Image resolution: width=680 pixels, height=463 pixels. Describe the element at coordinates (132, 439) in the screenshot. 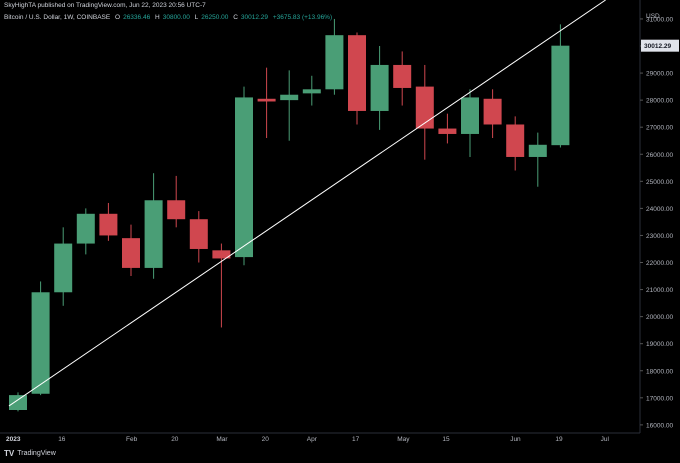

I see `time-tick-label: Feb` at that location.